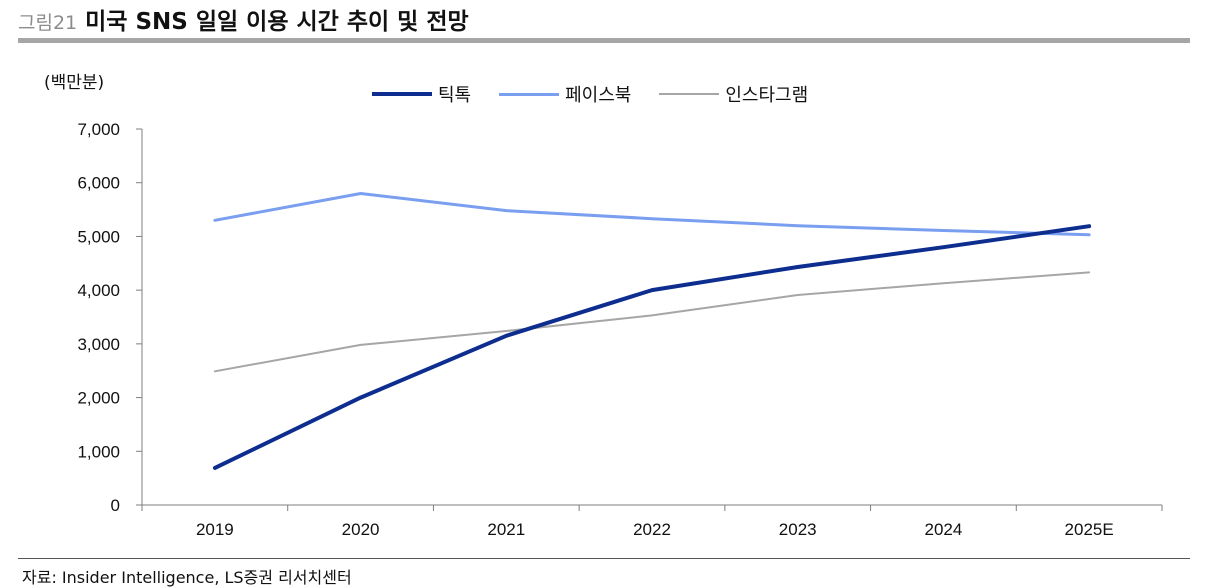 This screenshot has width=1230, height=588. I want to click on legend-item-tiktok: 틱톡, so click(421, 94).